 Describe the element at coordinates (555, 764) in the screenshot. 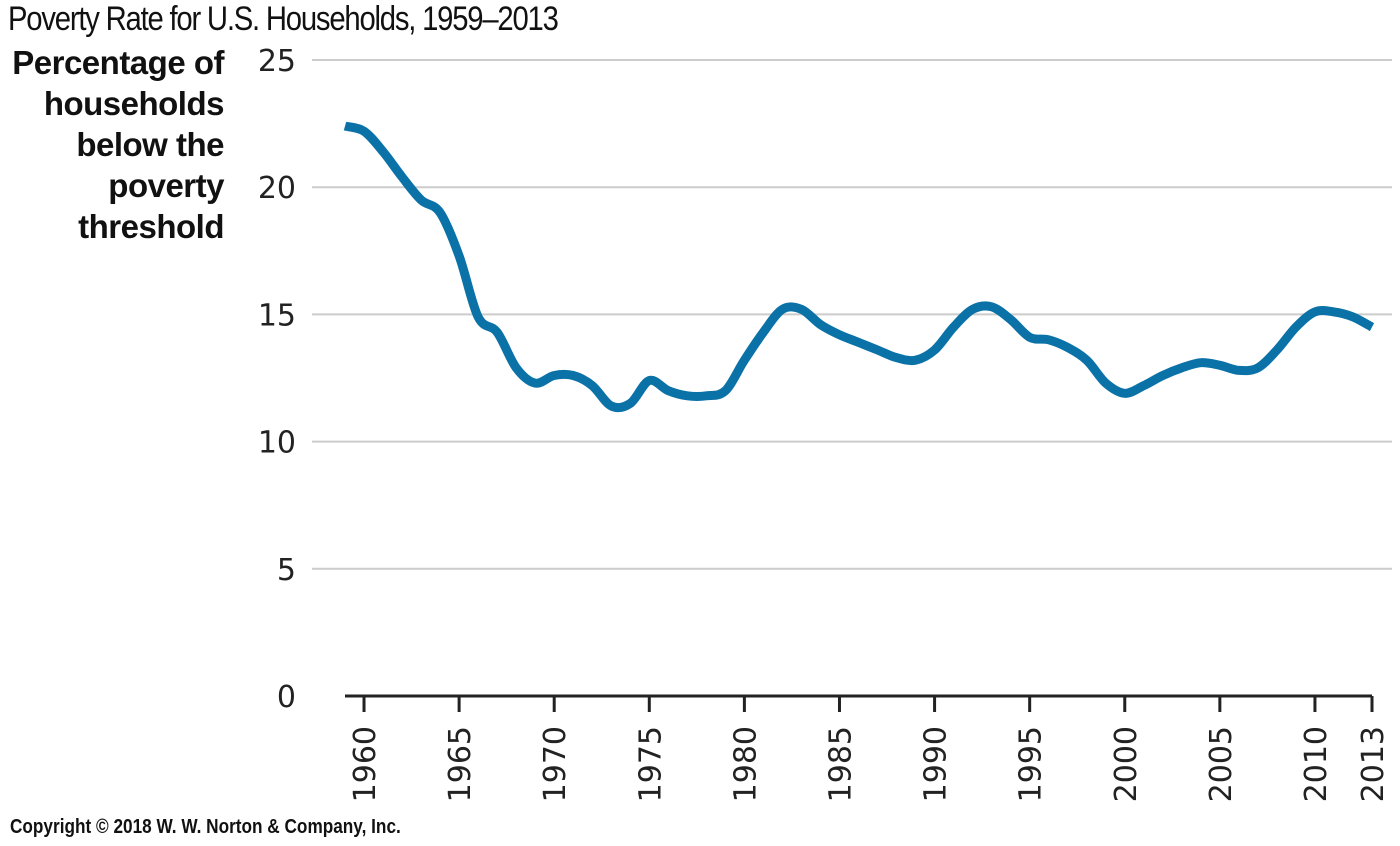

I see `x-tick-label: 1970` at that location.